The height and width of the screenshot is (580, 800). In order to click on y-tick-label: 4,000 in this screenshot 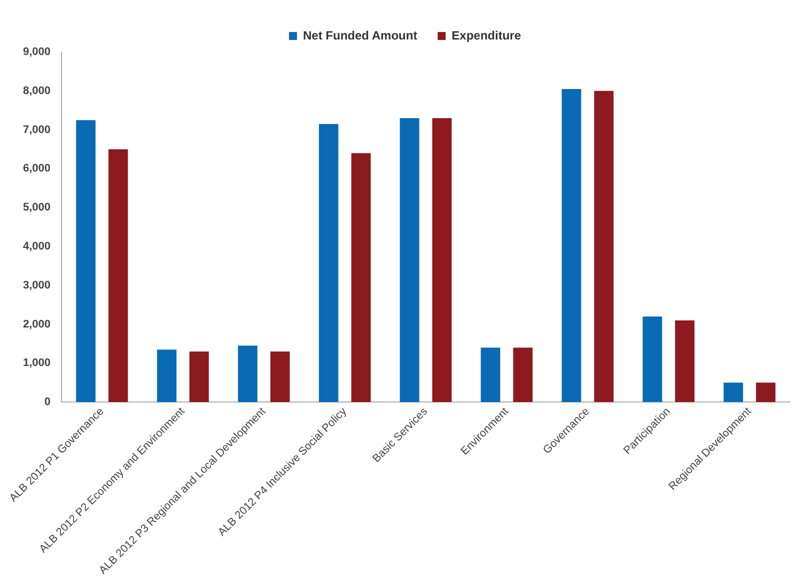, I will do `click(36, 246)`.